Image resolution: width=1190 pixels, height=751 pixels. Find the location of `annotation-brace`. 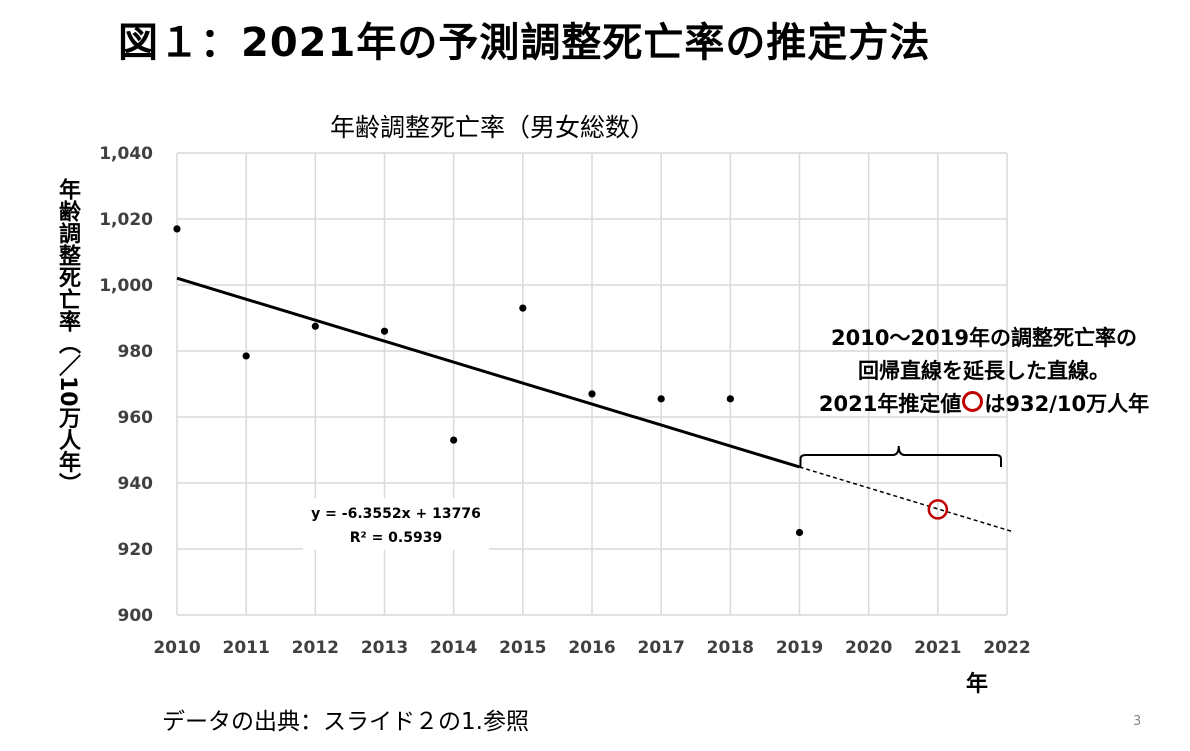

annotation-brace is located at coordinates (900, 456).